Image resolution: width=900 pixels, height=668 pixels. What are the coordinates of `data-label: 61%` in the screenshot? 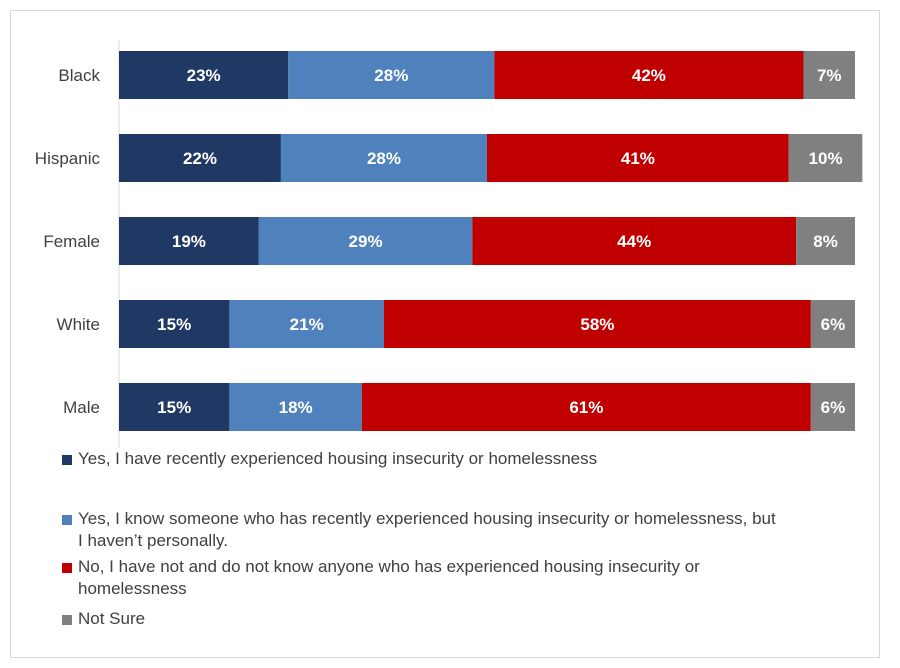 It's located at (586, 407).